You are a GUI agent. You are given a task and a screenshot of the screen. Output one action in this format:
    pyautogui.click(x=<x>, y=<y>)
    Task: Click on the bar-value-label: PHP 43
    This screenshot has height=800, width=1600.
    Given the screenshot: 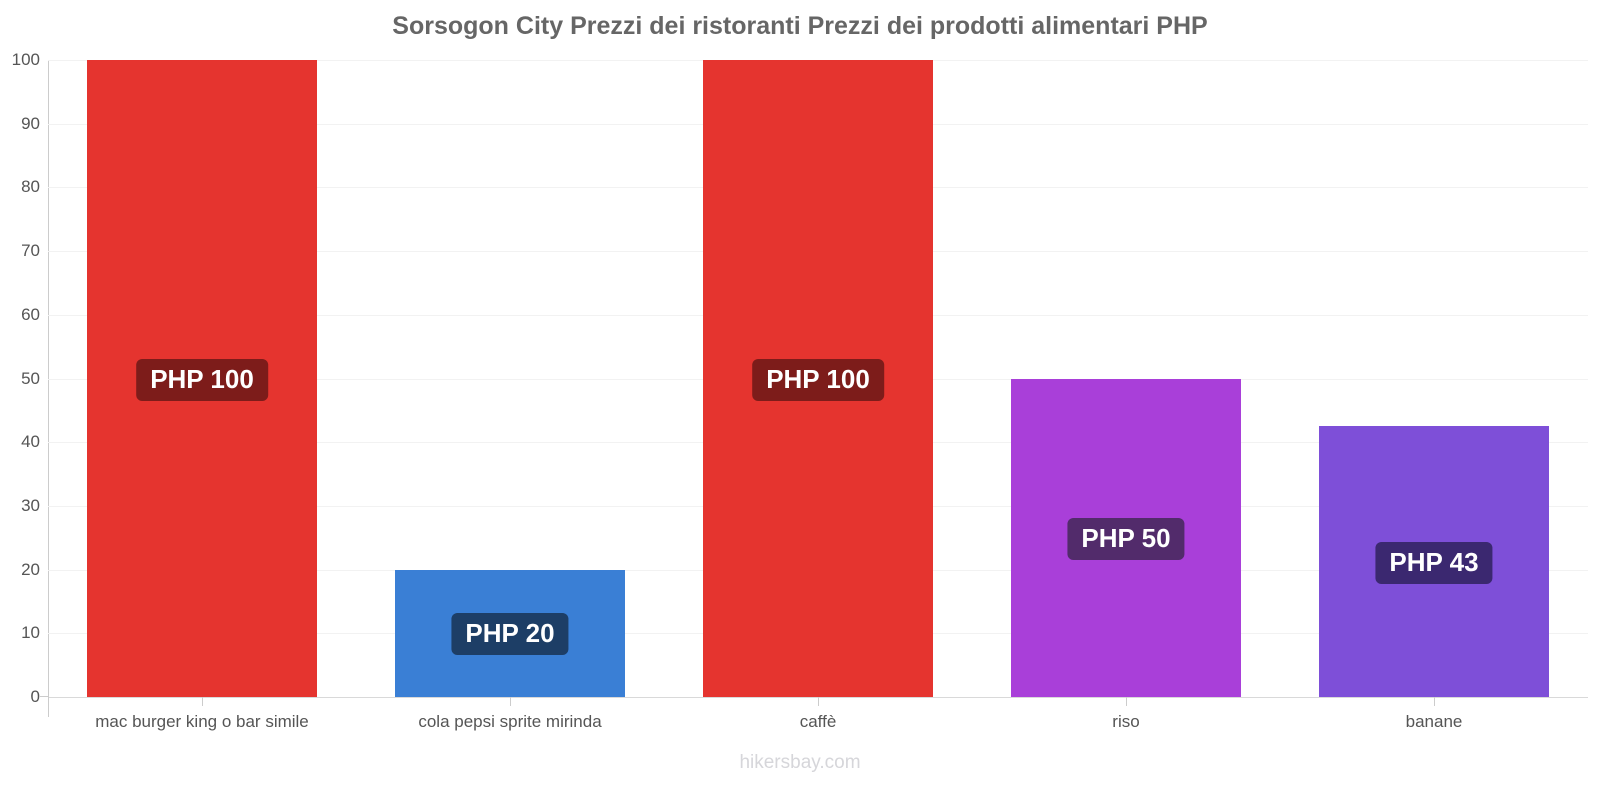 What is the action you would take?
    pyautogui.click(x=1434, y=562)
    